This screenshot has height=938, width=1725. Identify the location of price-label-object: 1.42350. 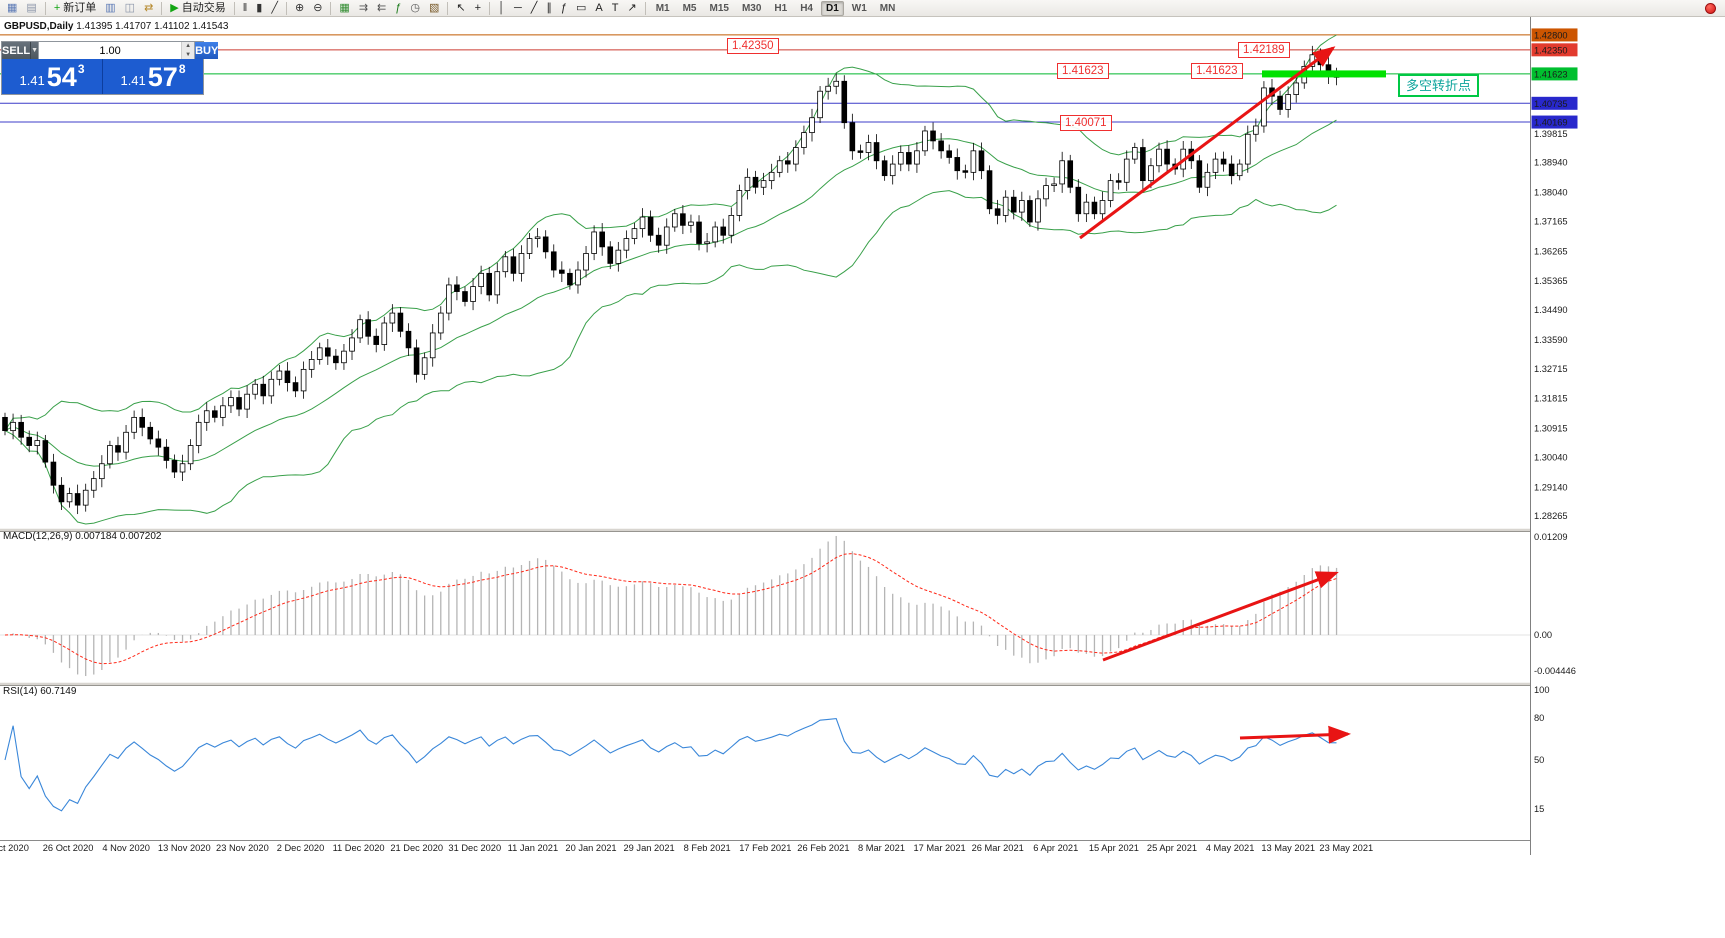
(753, 46).